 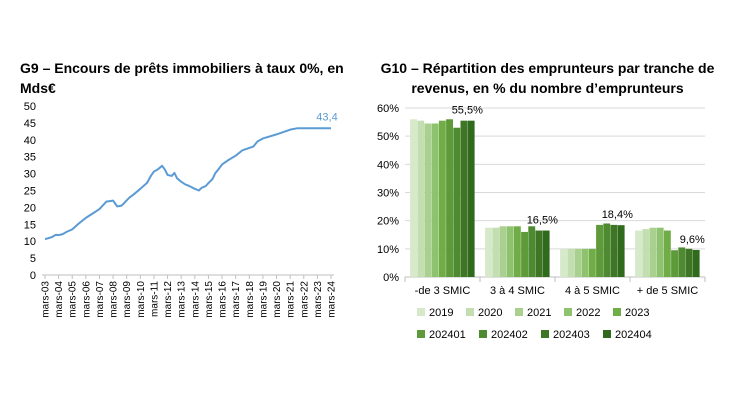 What do you see at coordinates (388, 165) in the screenshot?
I see `g10-y-tick-label: 40%` at bounding box center [388, 165].